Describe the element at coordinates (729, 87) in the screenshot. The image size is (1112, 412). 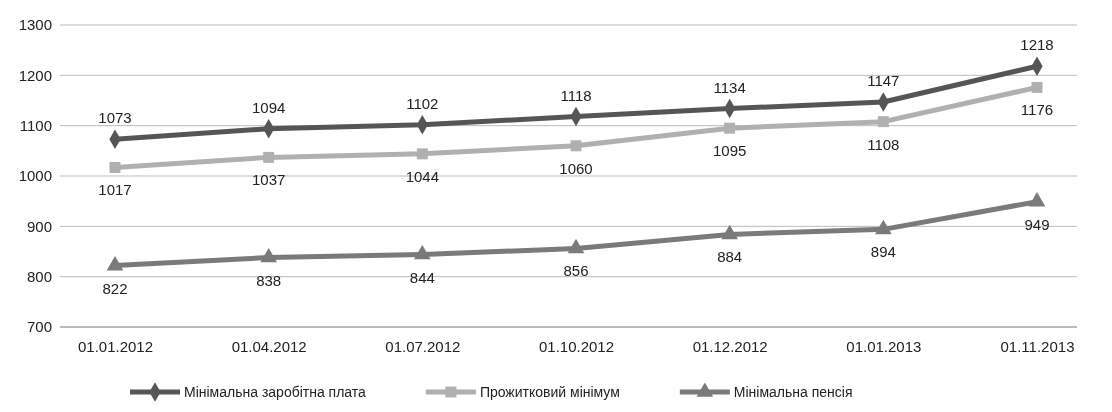
I see `data-label: 1134` at that location.